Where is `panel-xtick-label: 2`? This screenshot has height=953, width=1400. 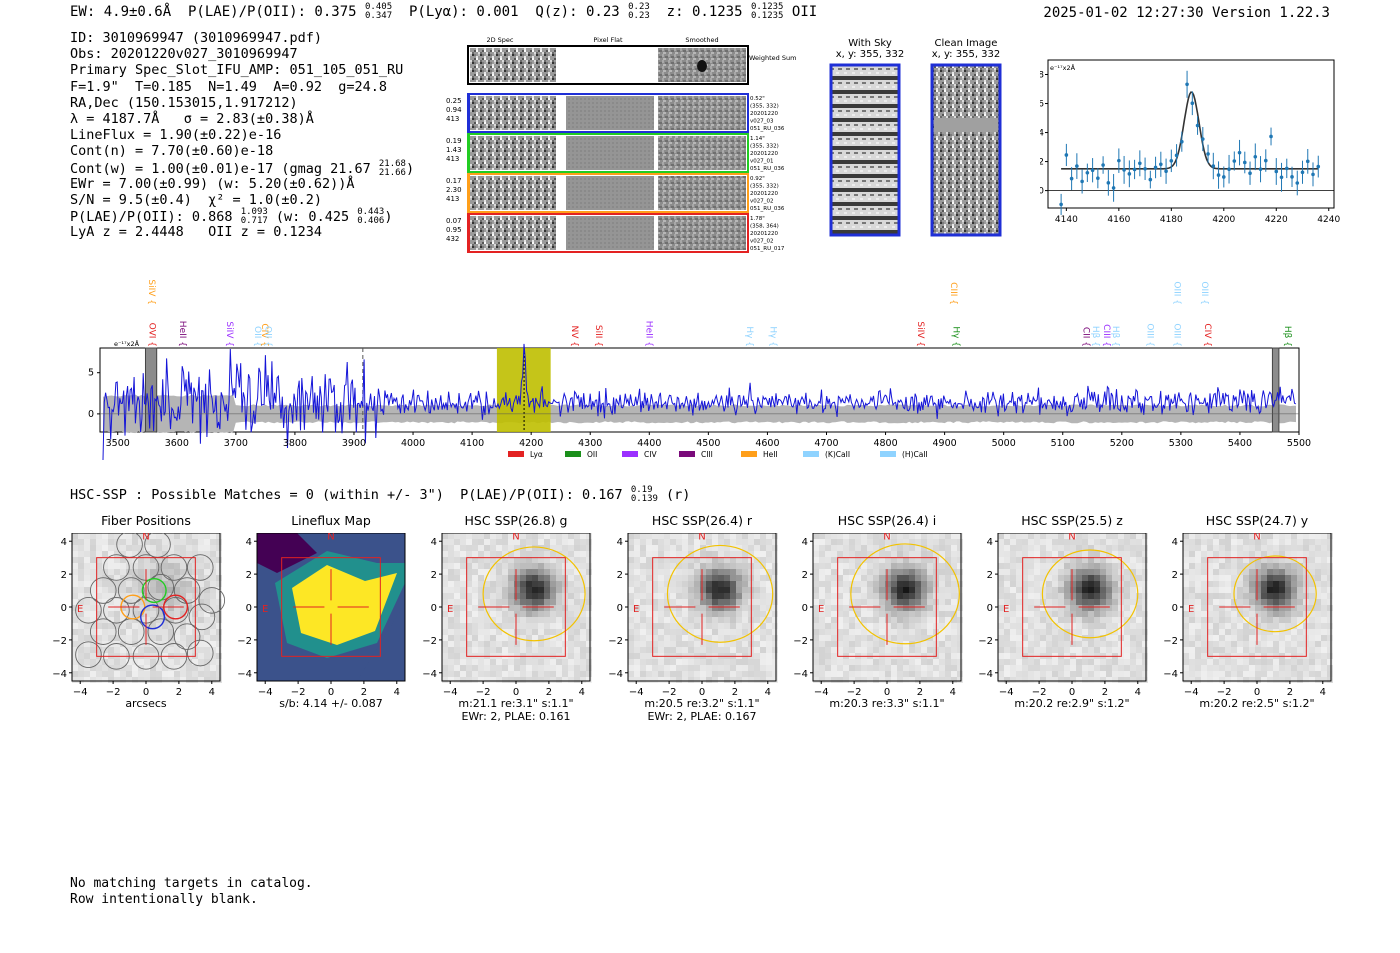
panel-xtick-label: 2 is located at coordinates (549, 692).